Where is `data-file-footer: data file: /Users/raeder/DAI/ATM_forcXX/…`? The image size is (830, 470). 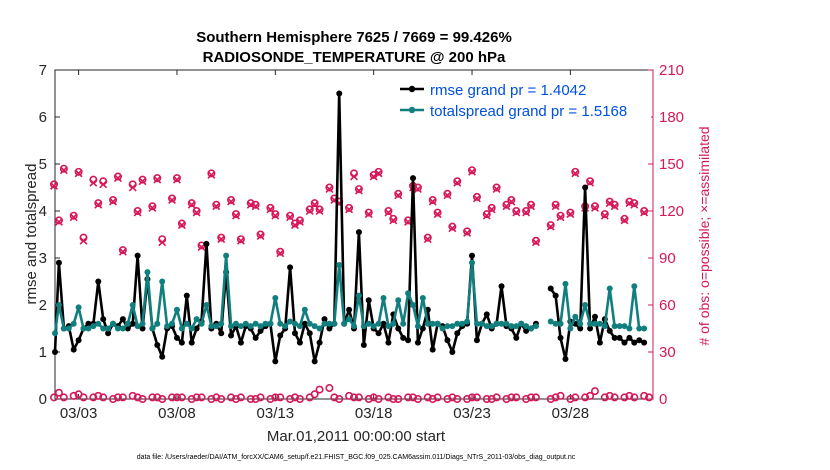 data-file-footer: data file: /Users/raeder/DAI/ATM_forcXX/… is located at coordinates (356, 457).